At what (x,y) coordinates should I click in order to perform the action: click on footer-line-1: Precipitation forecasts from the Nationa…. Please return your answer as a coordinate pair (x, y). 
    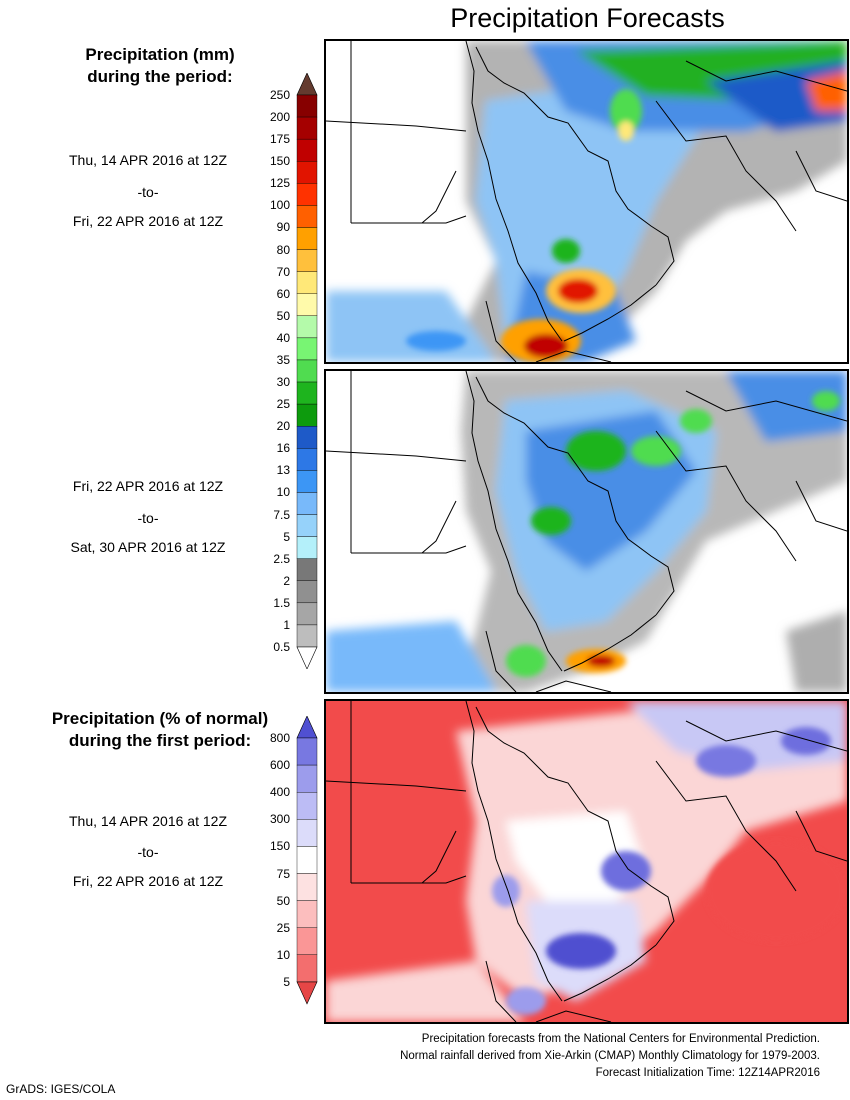
    Looking at the image, I should click on (620, 1039).